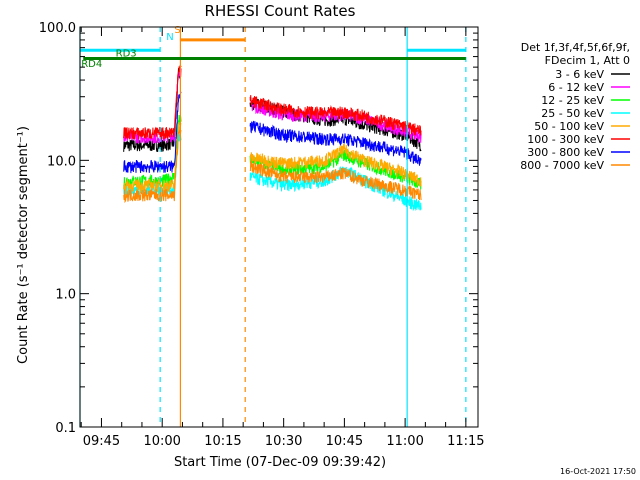 The image size is (640, 480). Describe the element at coordinates (169, 37) in the screenshot. I see `annotation-label-0: N` at that location.